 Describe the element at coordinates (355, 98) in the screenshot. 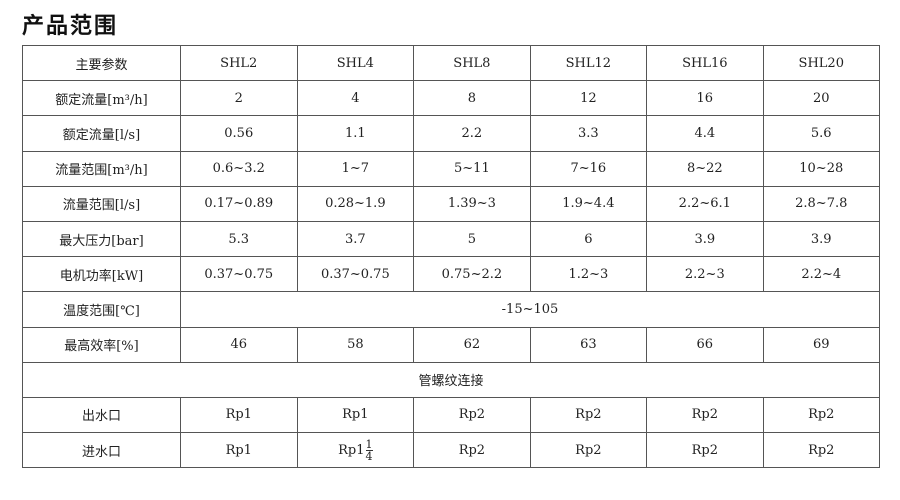

I see `table-cell: 4` at that location.